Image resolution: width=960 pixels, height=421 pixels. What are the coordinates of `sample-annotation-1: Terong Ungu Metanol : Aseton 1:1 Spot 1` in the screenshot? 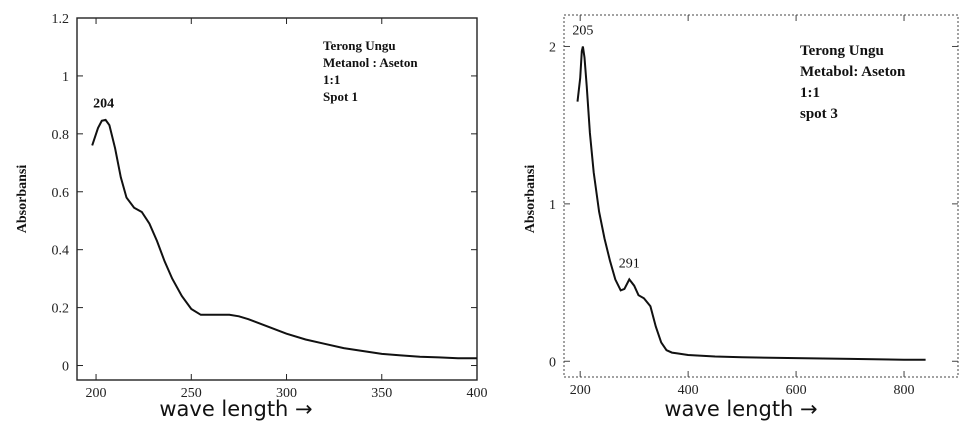 It's located at (370, 71).